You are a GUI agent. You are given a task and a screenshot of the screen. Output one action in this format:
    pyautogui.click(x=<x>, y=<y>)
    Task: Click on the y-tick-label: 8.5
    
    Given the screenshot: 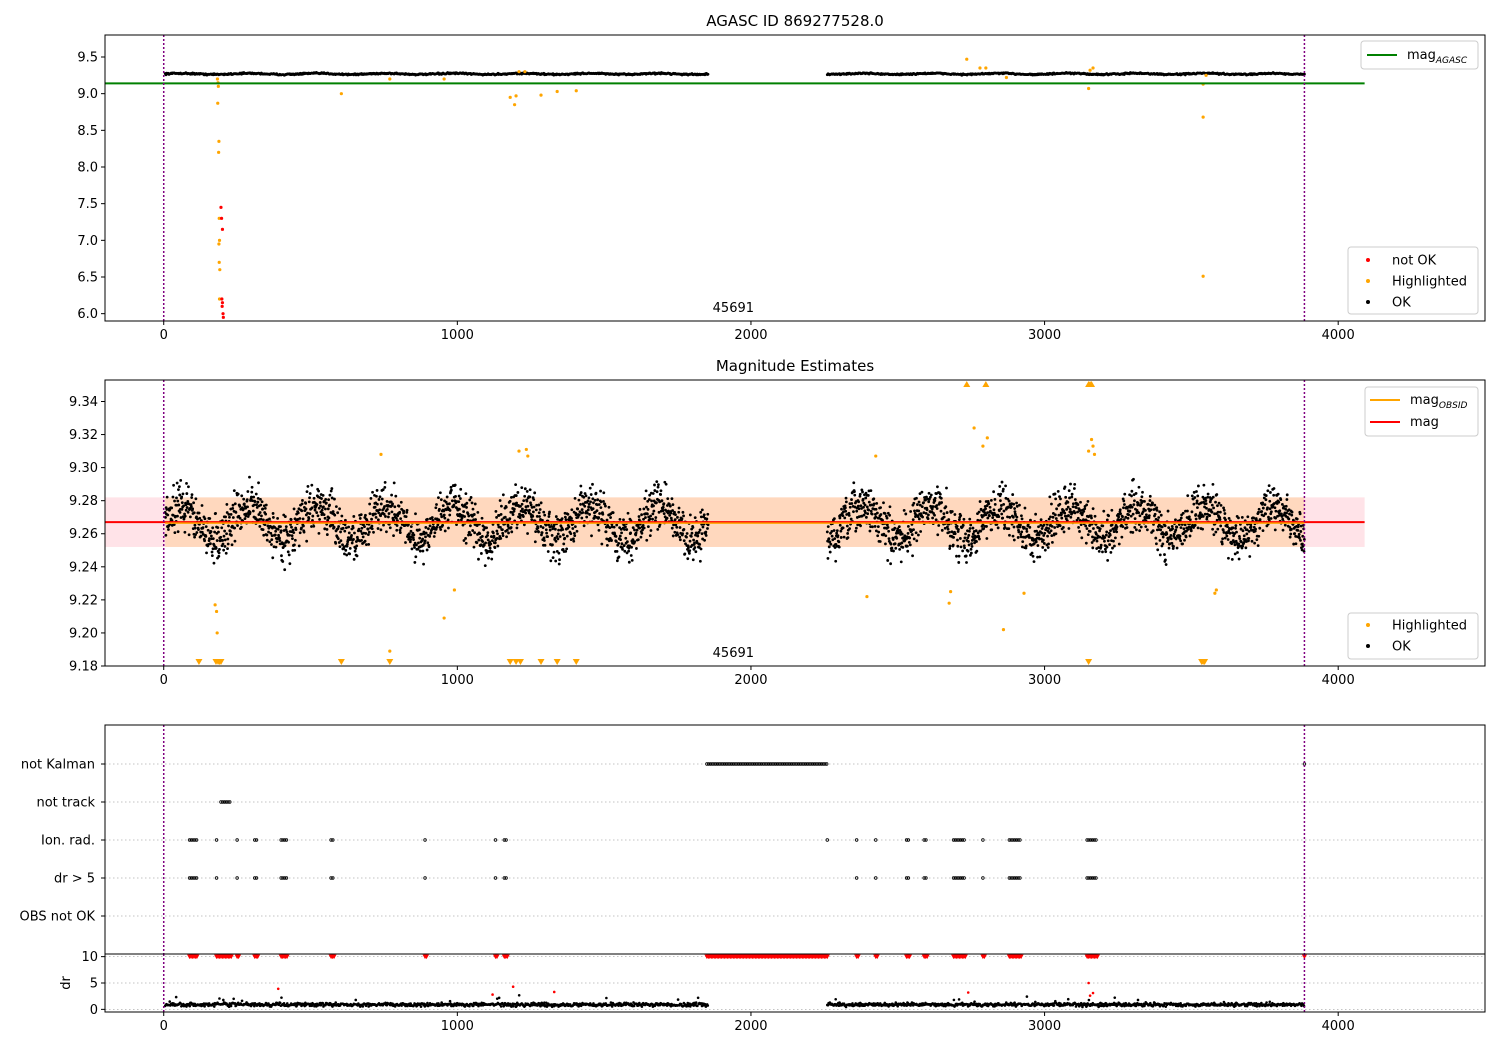 What is the action you would take?
    pyautogui.click(x=87, y=131)
    